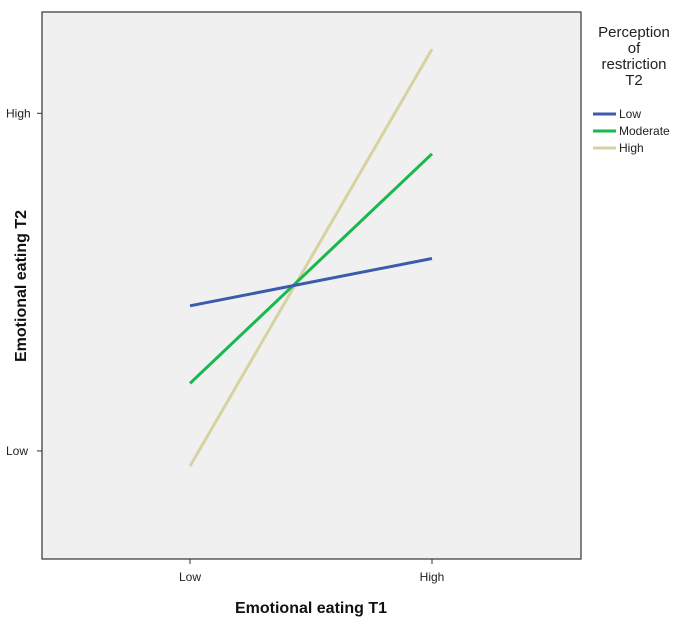 Image resolution: width=684 pixels, height=624 pixels. What do you see at coordinates (190, 577) in the screenshot?
I see `x-tick-label: Low` at bounding box center [190, 577].